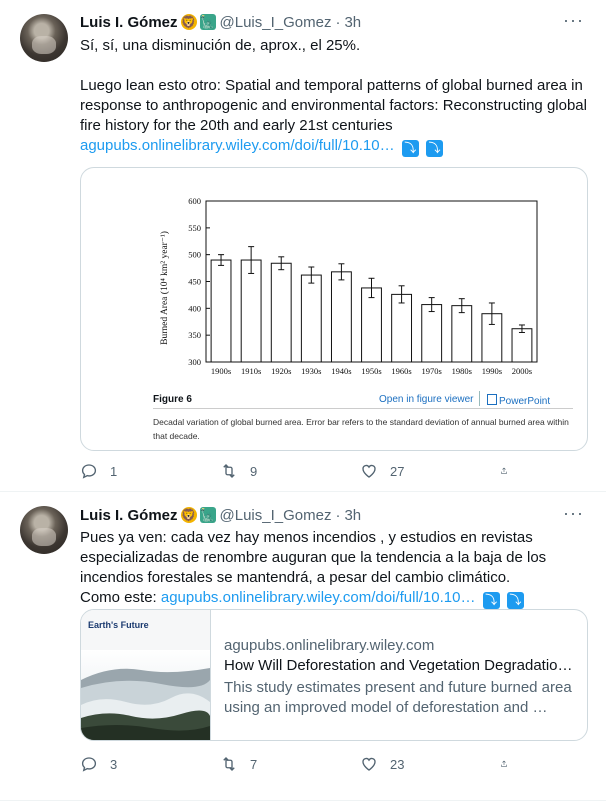 This screenshot has width=606, height=801. I want to click on x-tick-label: 1950s, so click(371, 371).